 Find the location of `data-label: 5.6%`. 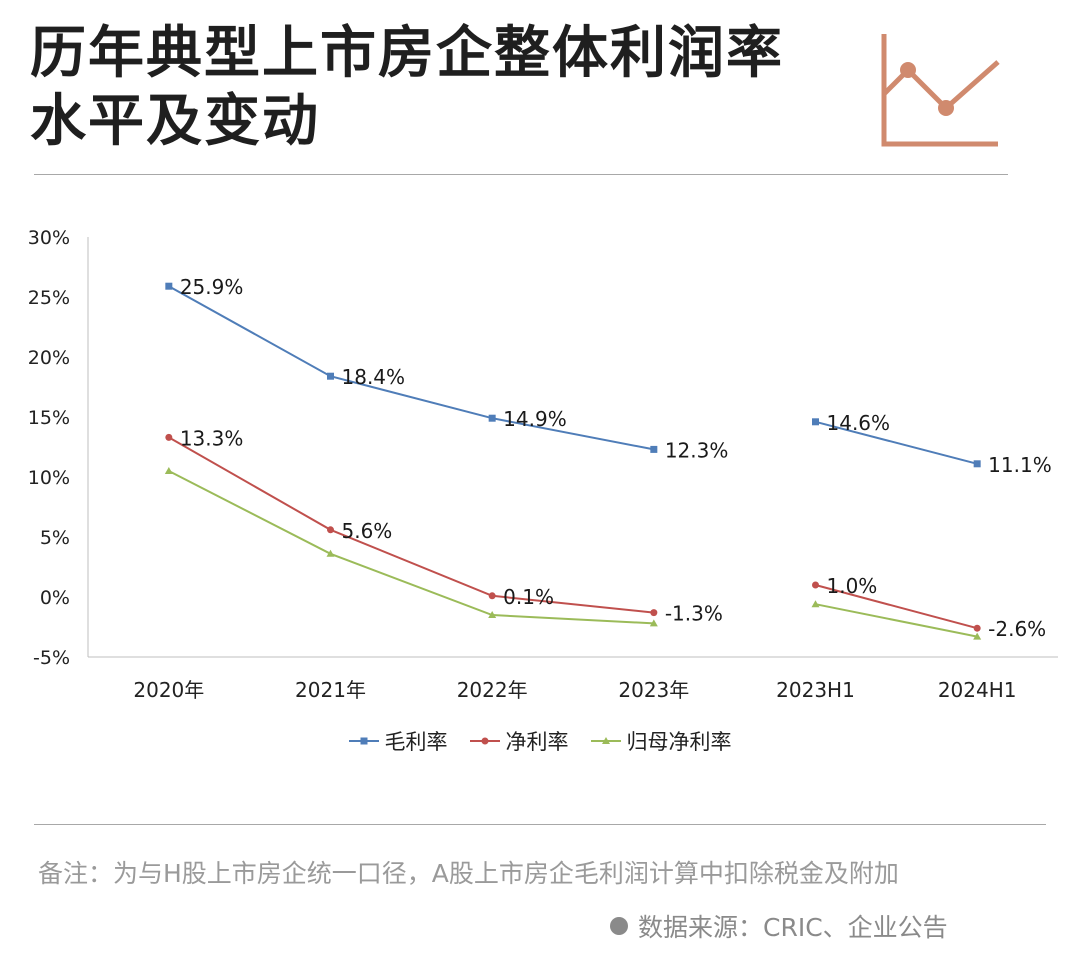

data-label: 5.6% is located at coordinates (367, 531).